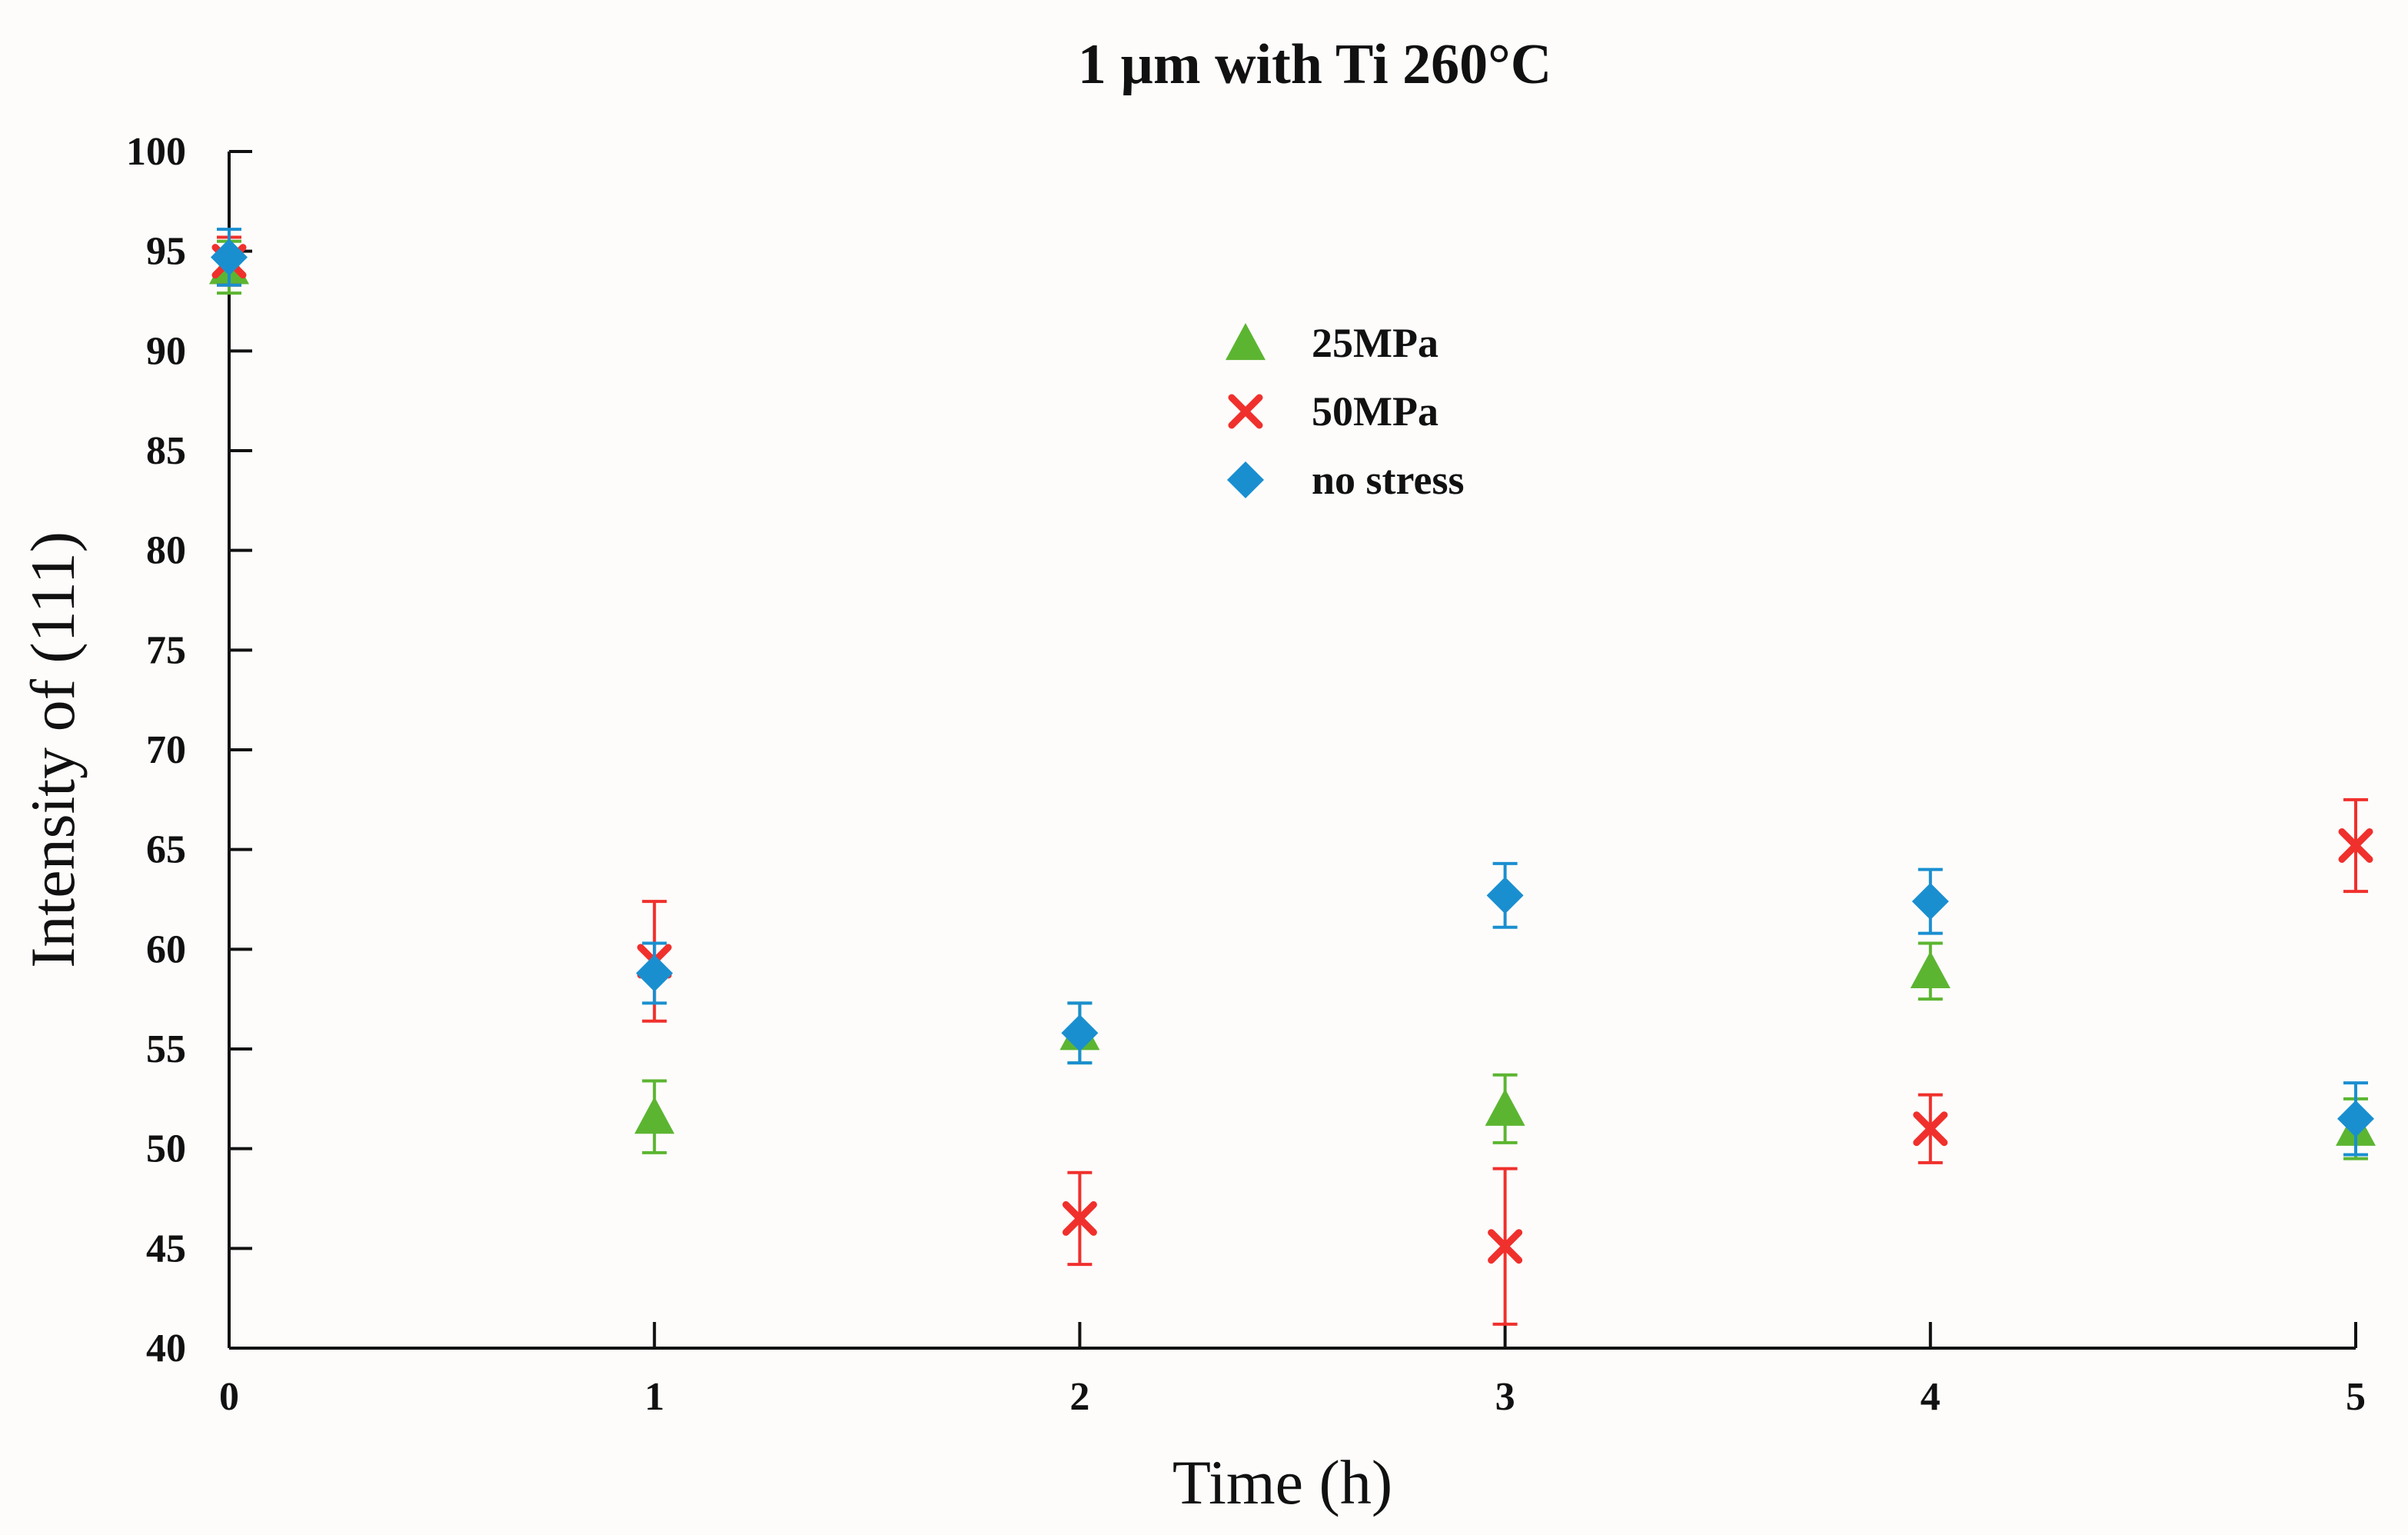 Image resolution: width=2408 pixels, height=1535 pixels. I want to click on legend-label: 25MPa, so click(1375, 343).